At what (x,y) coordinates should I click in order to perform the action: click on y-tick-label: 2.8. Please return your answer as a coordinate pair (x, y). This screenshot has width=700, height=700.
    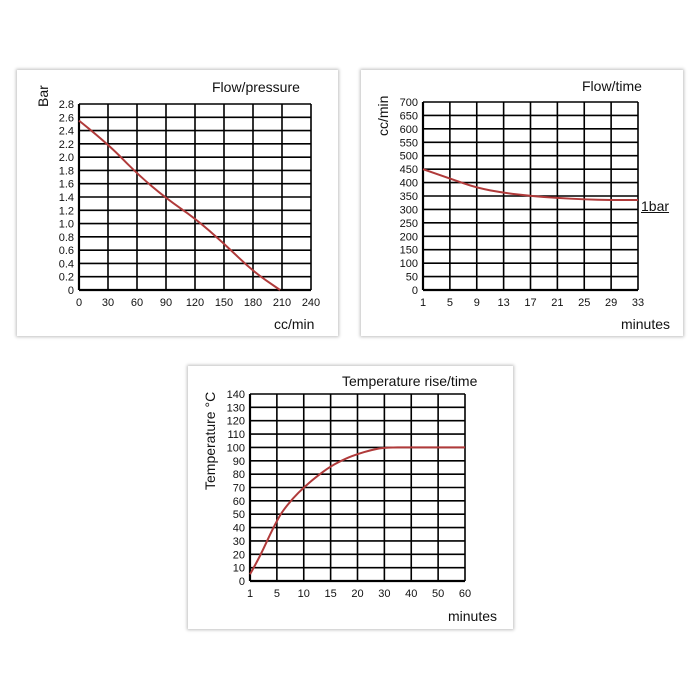
    Looking at the image, I should click on (66, 105).